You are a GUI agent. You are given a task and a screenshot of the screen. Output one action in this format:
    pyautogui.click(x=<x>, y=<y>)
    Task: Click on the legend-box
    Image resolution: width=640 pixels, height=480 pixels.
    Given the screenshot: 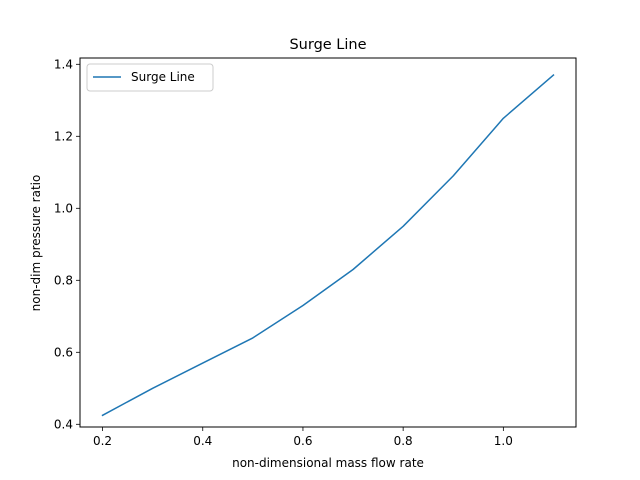 What is the action you would take?
    pyautogui.click(x=150, y=77)
    